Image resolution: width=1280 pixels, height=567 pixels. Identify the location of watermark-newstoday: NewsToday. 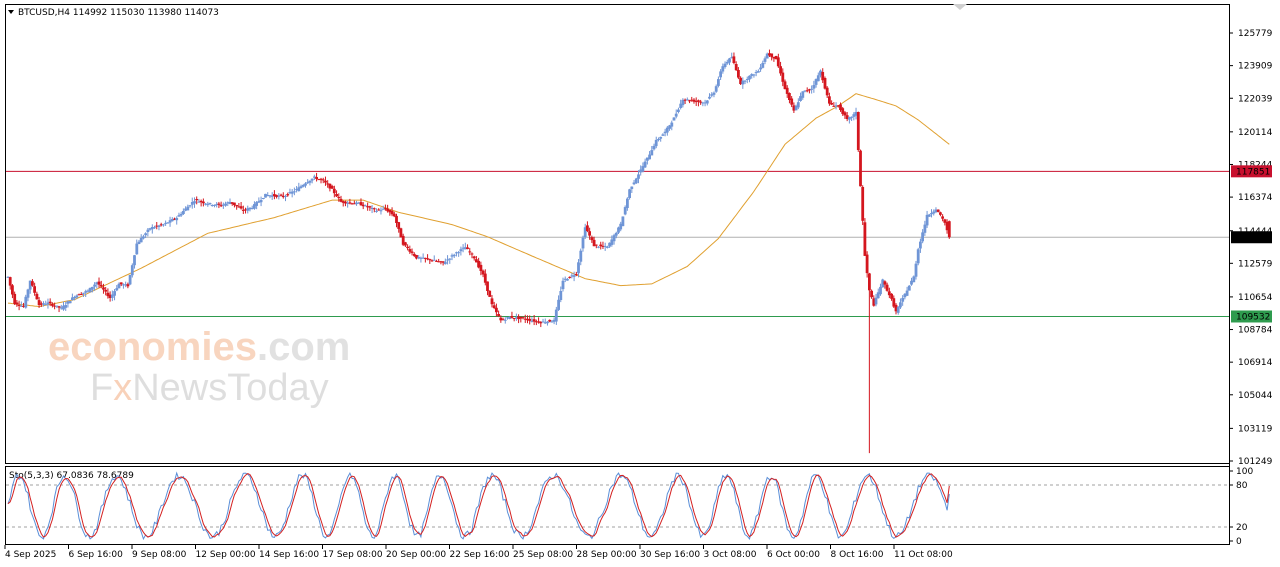
(230, 388).